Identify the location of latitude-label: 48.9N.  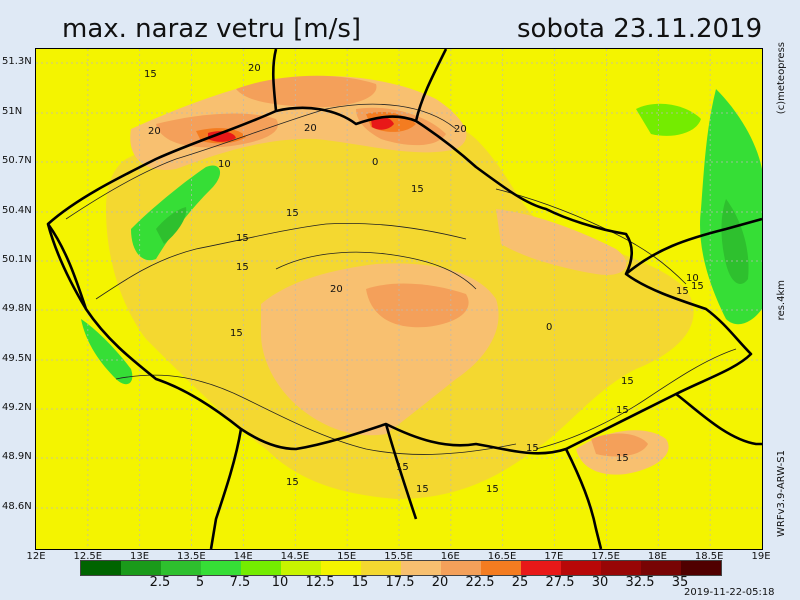
(17, 456).